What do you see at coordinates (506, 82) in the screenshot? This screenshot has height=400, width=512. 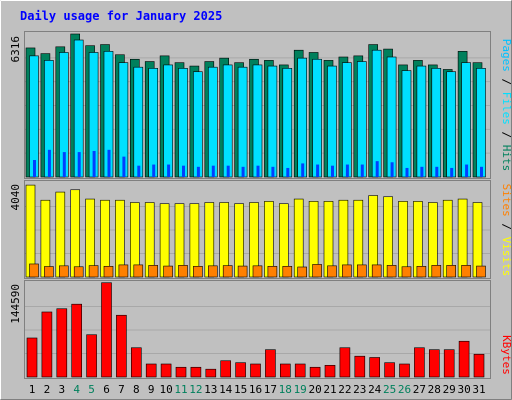 I see `ylabel-sep-1: /` at bounding box center [506, 82].